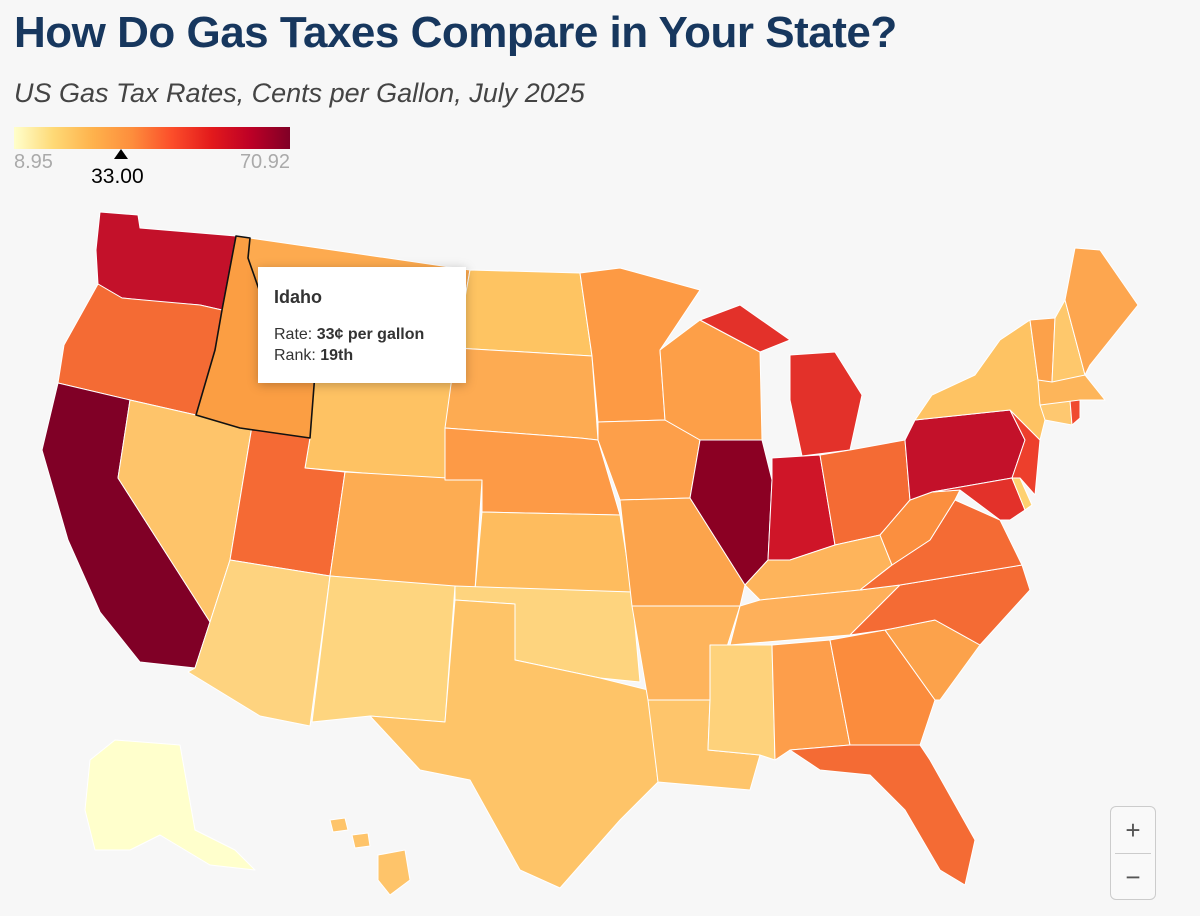  I want to click on legend-marker-label: 33.00, so click(117, 176).